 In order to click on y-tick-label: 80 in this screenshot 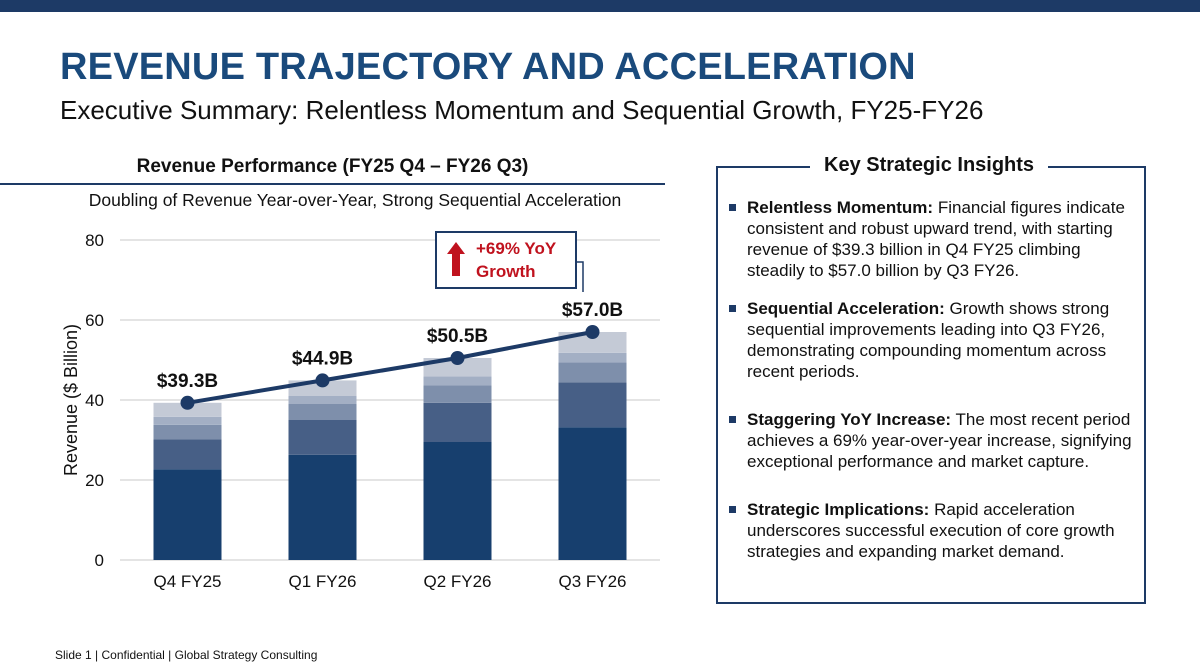, I will do `click(94, 240)`.